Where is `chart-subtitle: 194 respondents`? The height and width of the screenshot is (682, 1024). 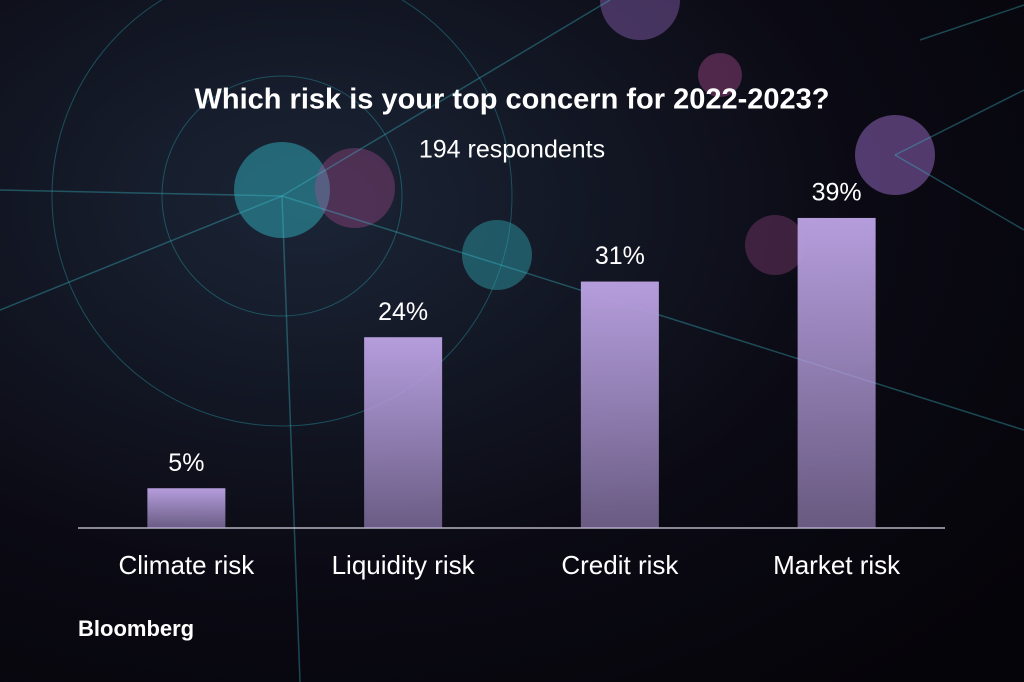 chart-subtitle: 194 respondents is located at coordinates (512, 150).